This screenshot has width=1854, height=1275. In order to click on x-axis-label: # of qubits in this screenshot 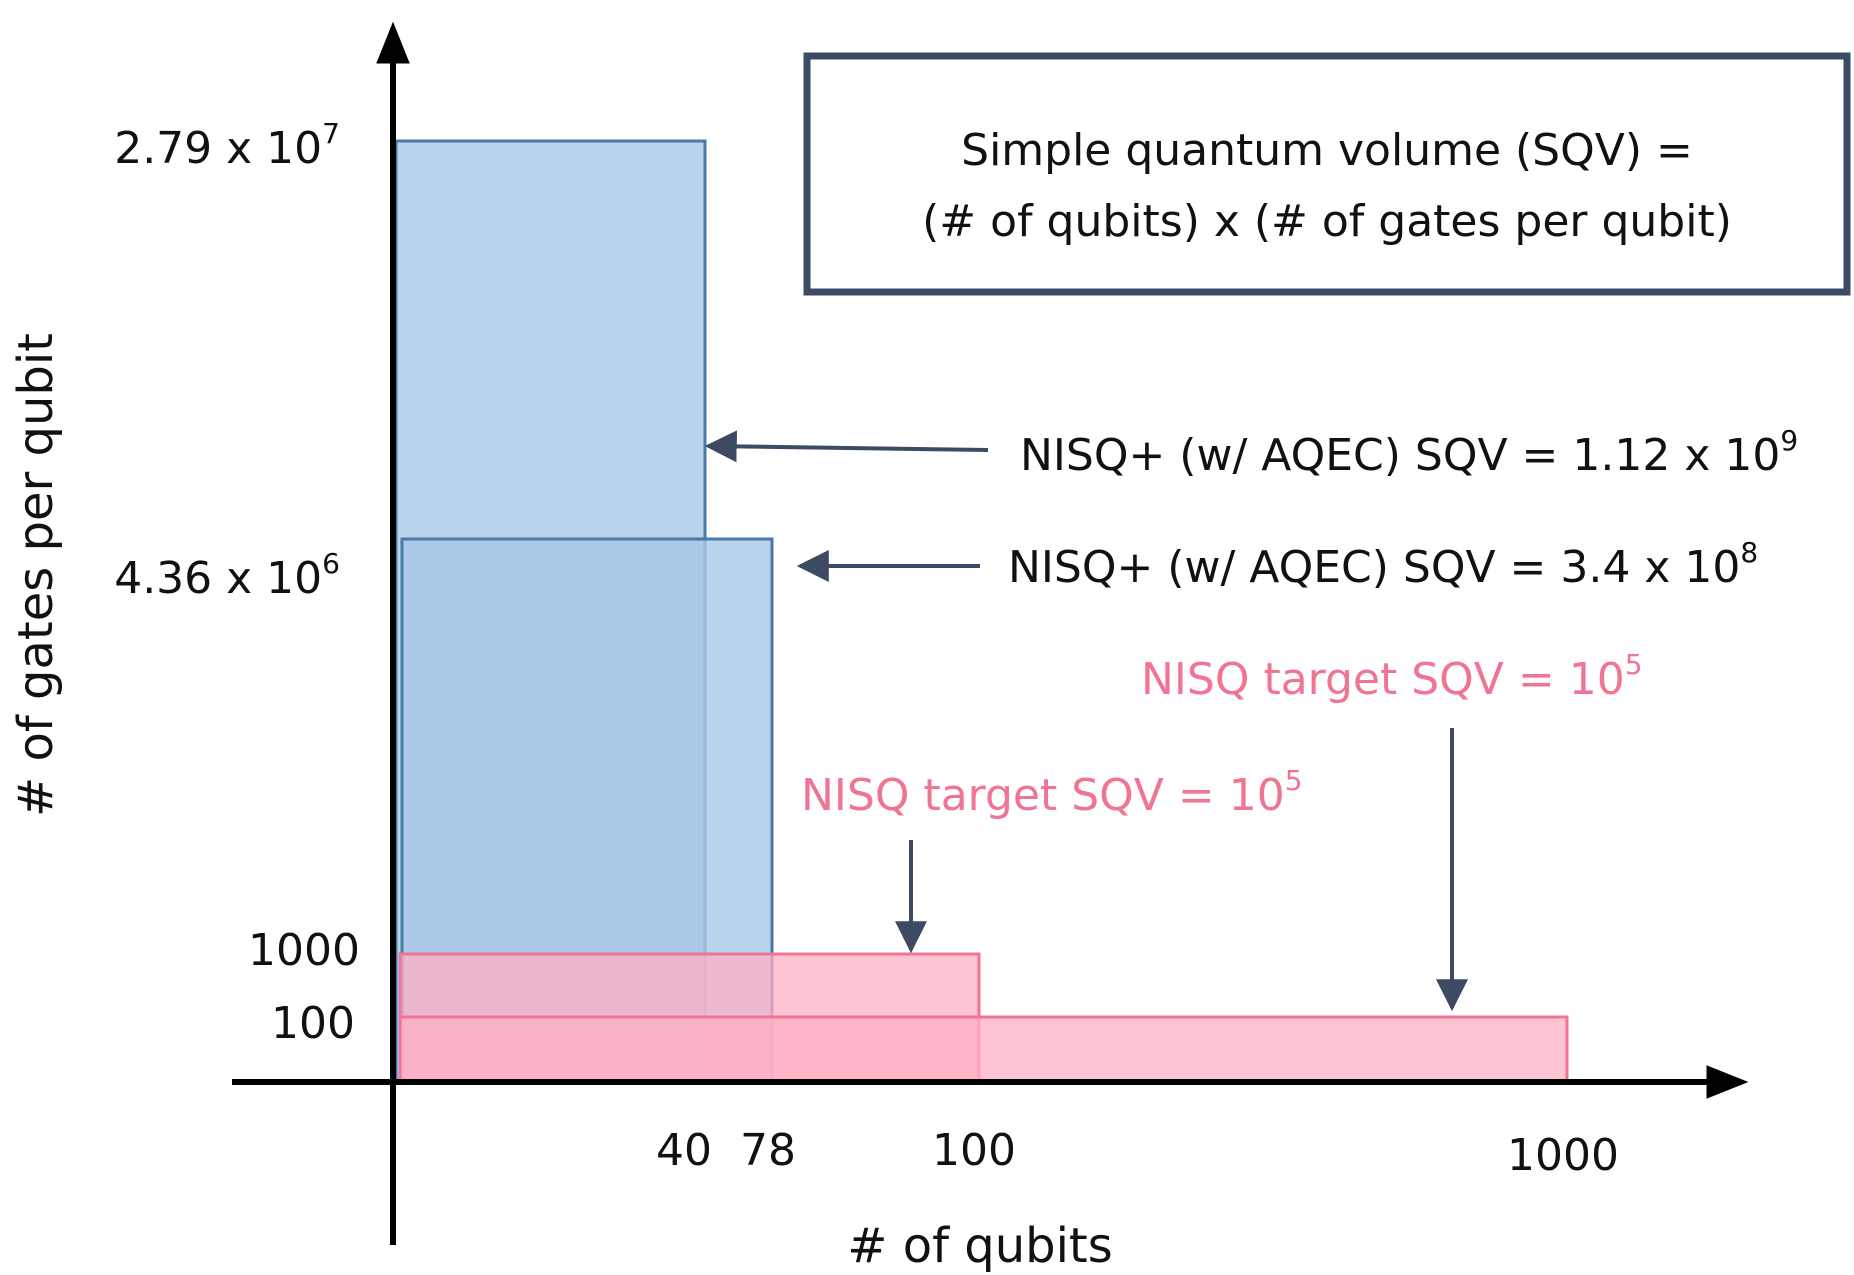, I will do `click(980, 1246)`.